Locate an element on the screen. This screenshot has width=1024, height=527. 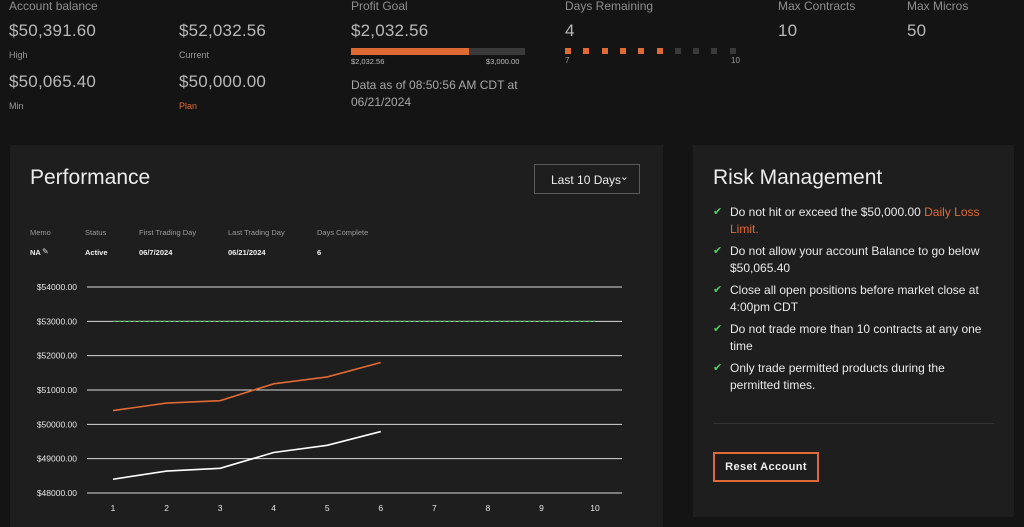
daily-loss-limit-link: Daily Loss Limit. is located at coordinates (855, 220).